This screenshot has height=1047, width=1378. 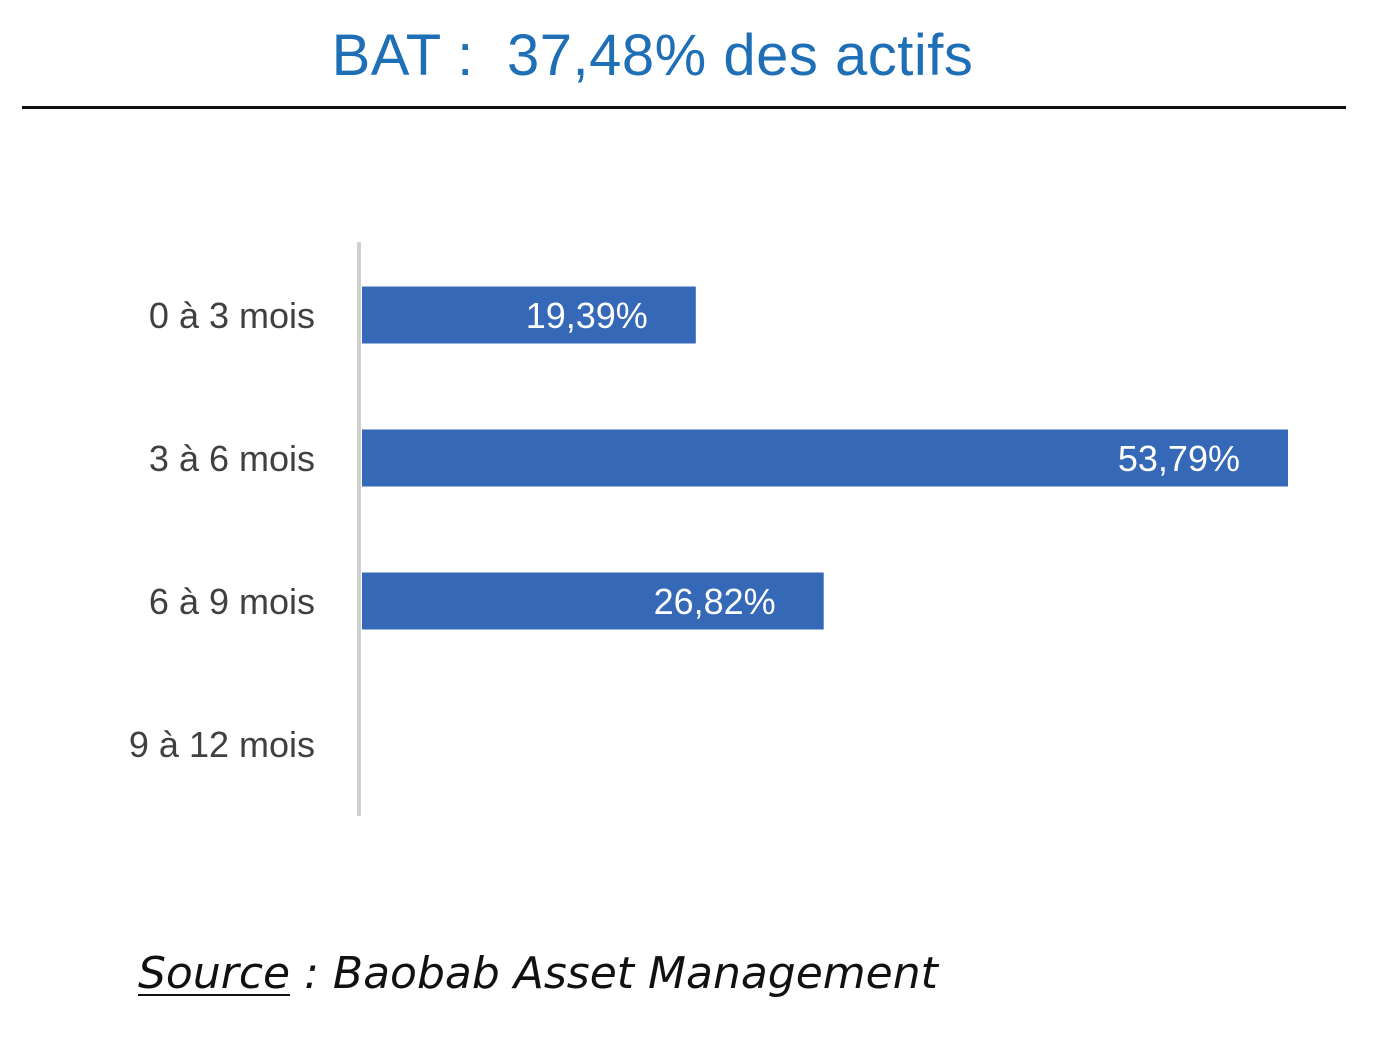 What do you see at coordinates (232, 315) in the screenshot?
I see `category-label: 0 à 3 mois` at bounding box center [232, 315].